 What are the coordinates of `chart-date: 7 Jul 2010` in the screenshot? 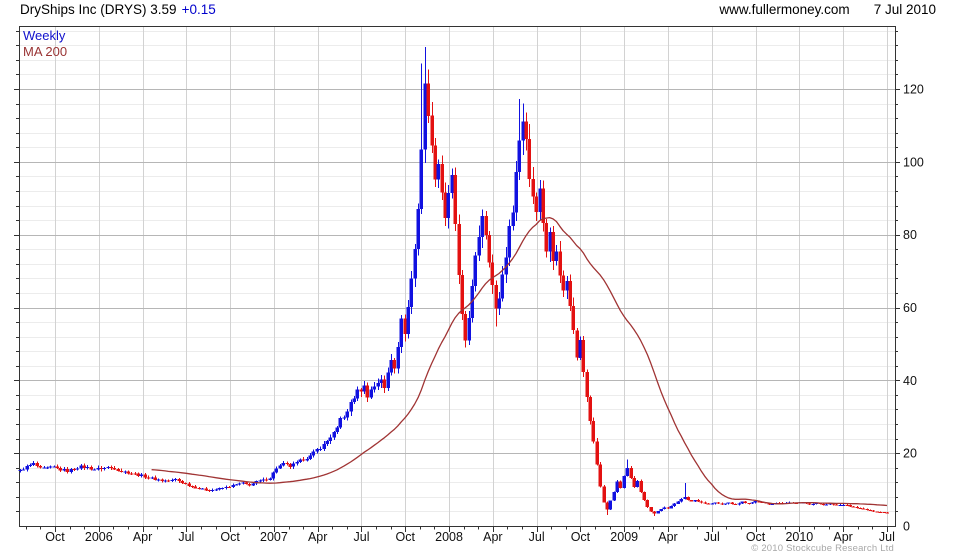 It's located at (904, 9).